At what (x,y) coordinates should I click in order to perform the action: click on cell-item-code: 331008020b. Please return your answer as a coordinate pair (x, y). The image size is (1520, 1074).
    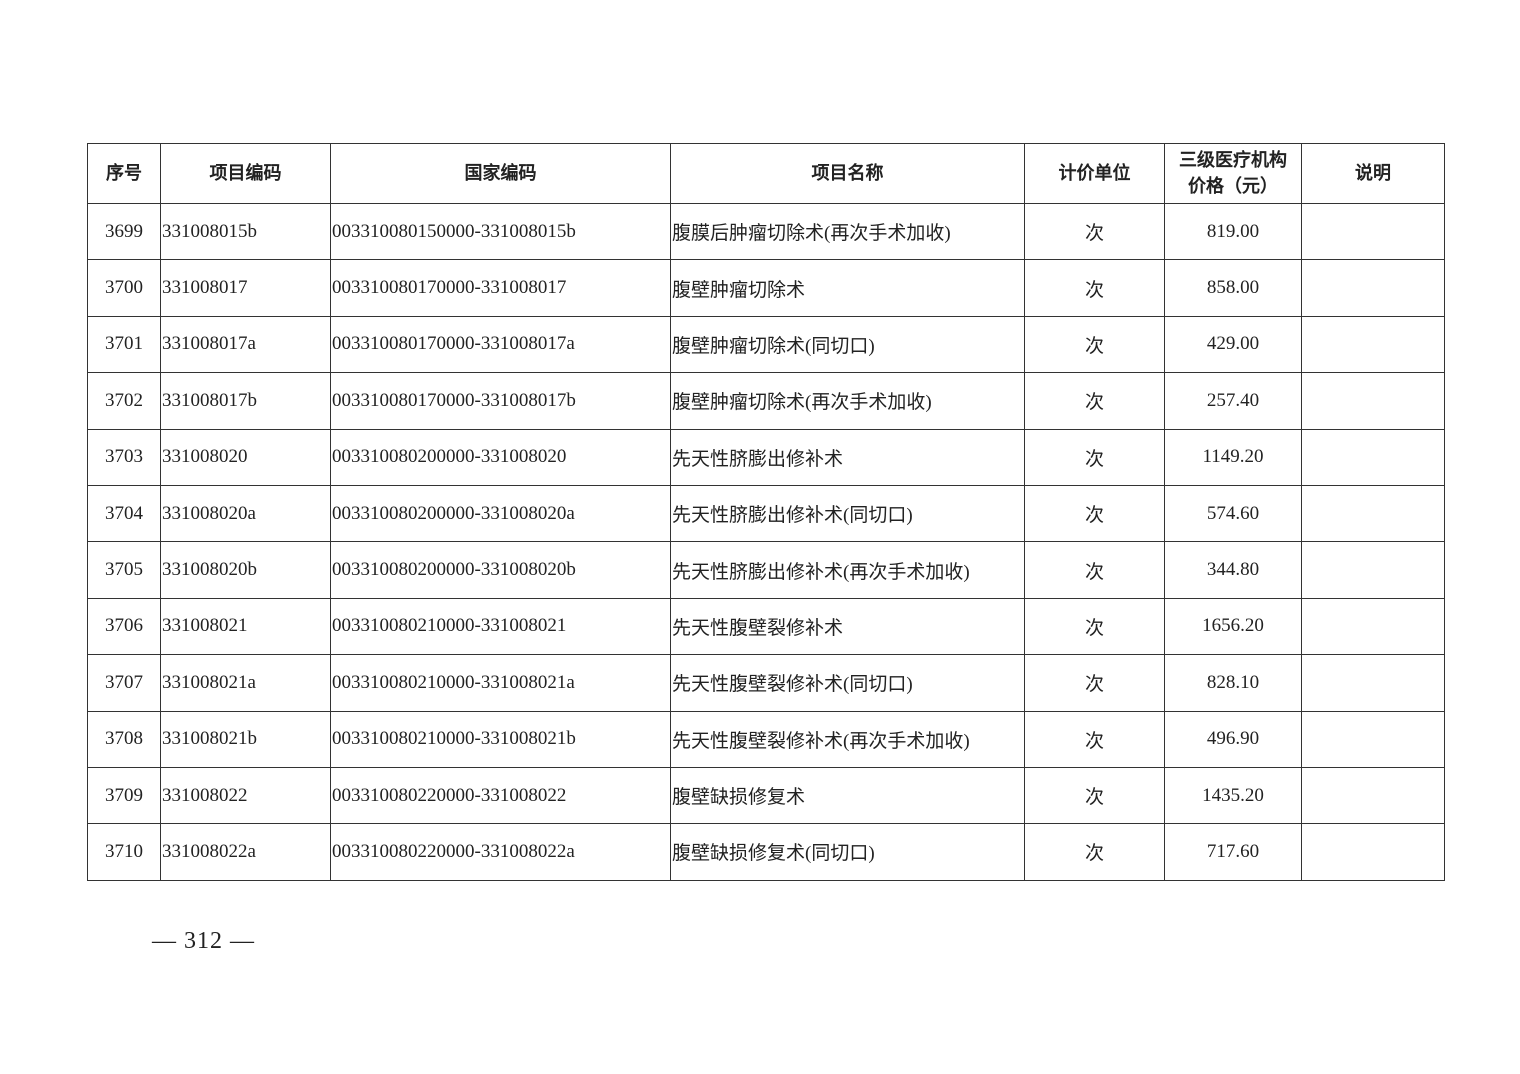
    Looking at the image, I should click on (245, 570).